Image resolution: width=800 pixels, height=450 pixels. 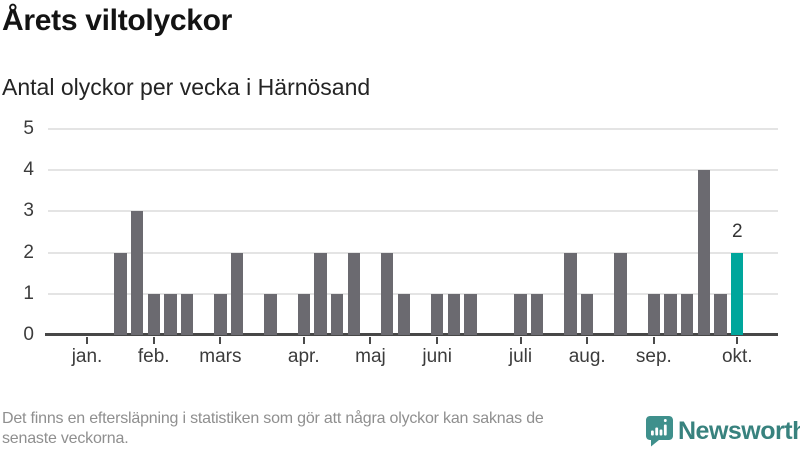 I want to click on newsworthy-speech-bubble-bar-chart-icon, so click(x=659, y=431).